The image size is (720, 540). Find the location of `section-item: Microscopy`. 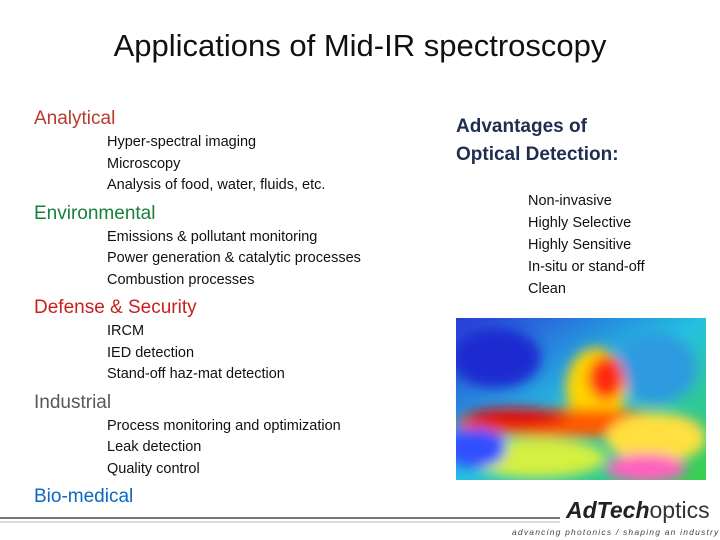

section-item: Microscopy is located at coordinates (144, 163).